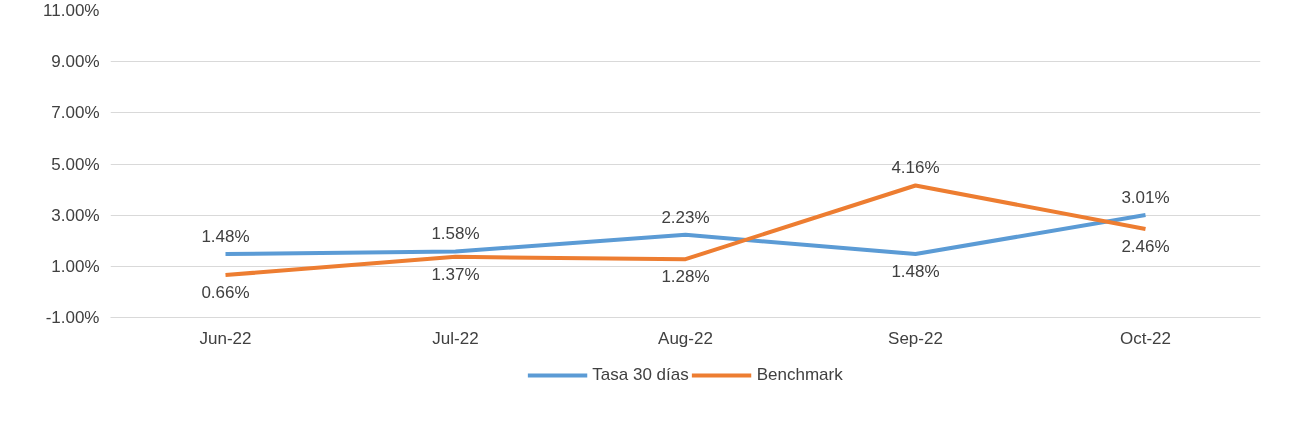 The image size is (1308, 421). What do you see at coordinates (1145, 246) in the screenshot?
I see `data-label: 2.46%` at bounding box center [1145, 246].